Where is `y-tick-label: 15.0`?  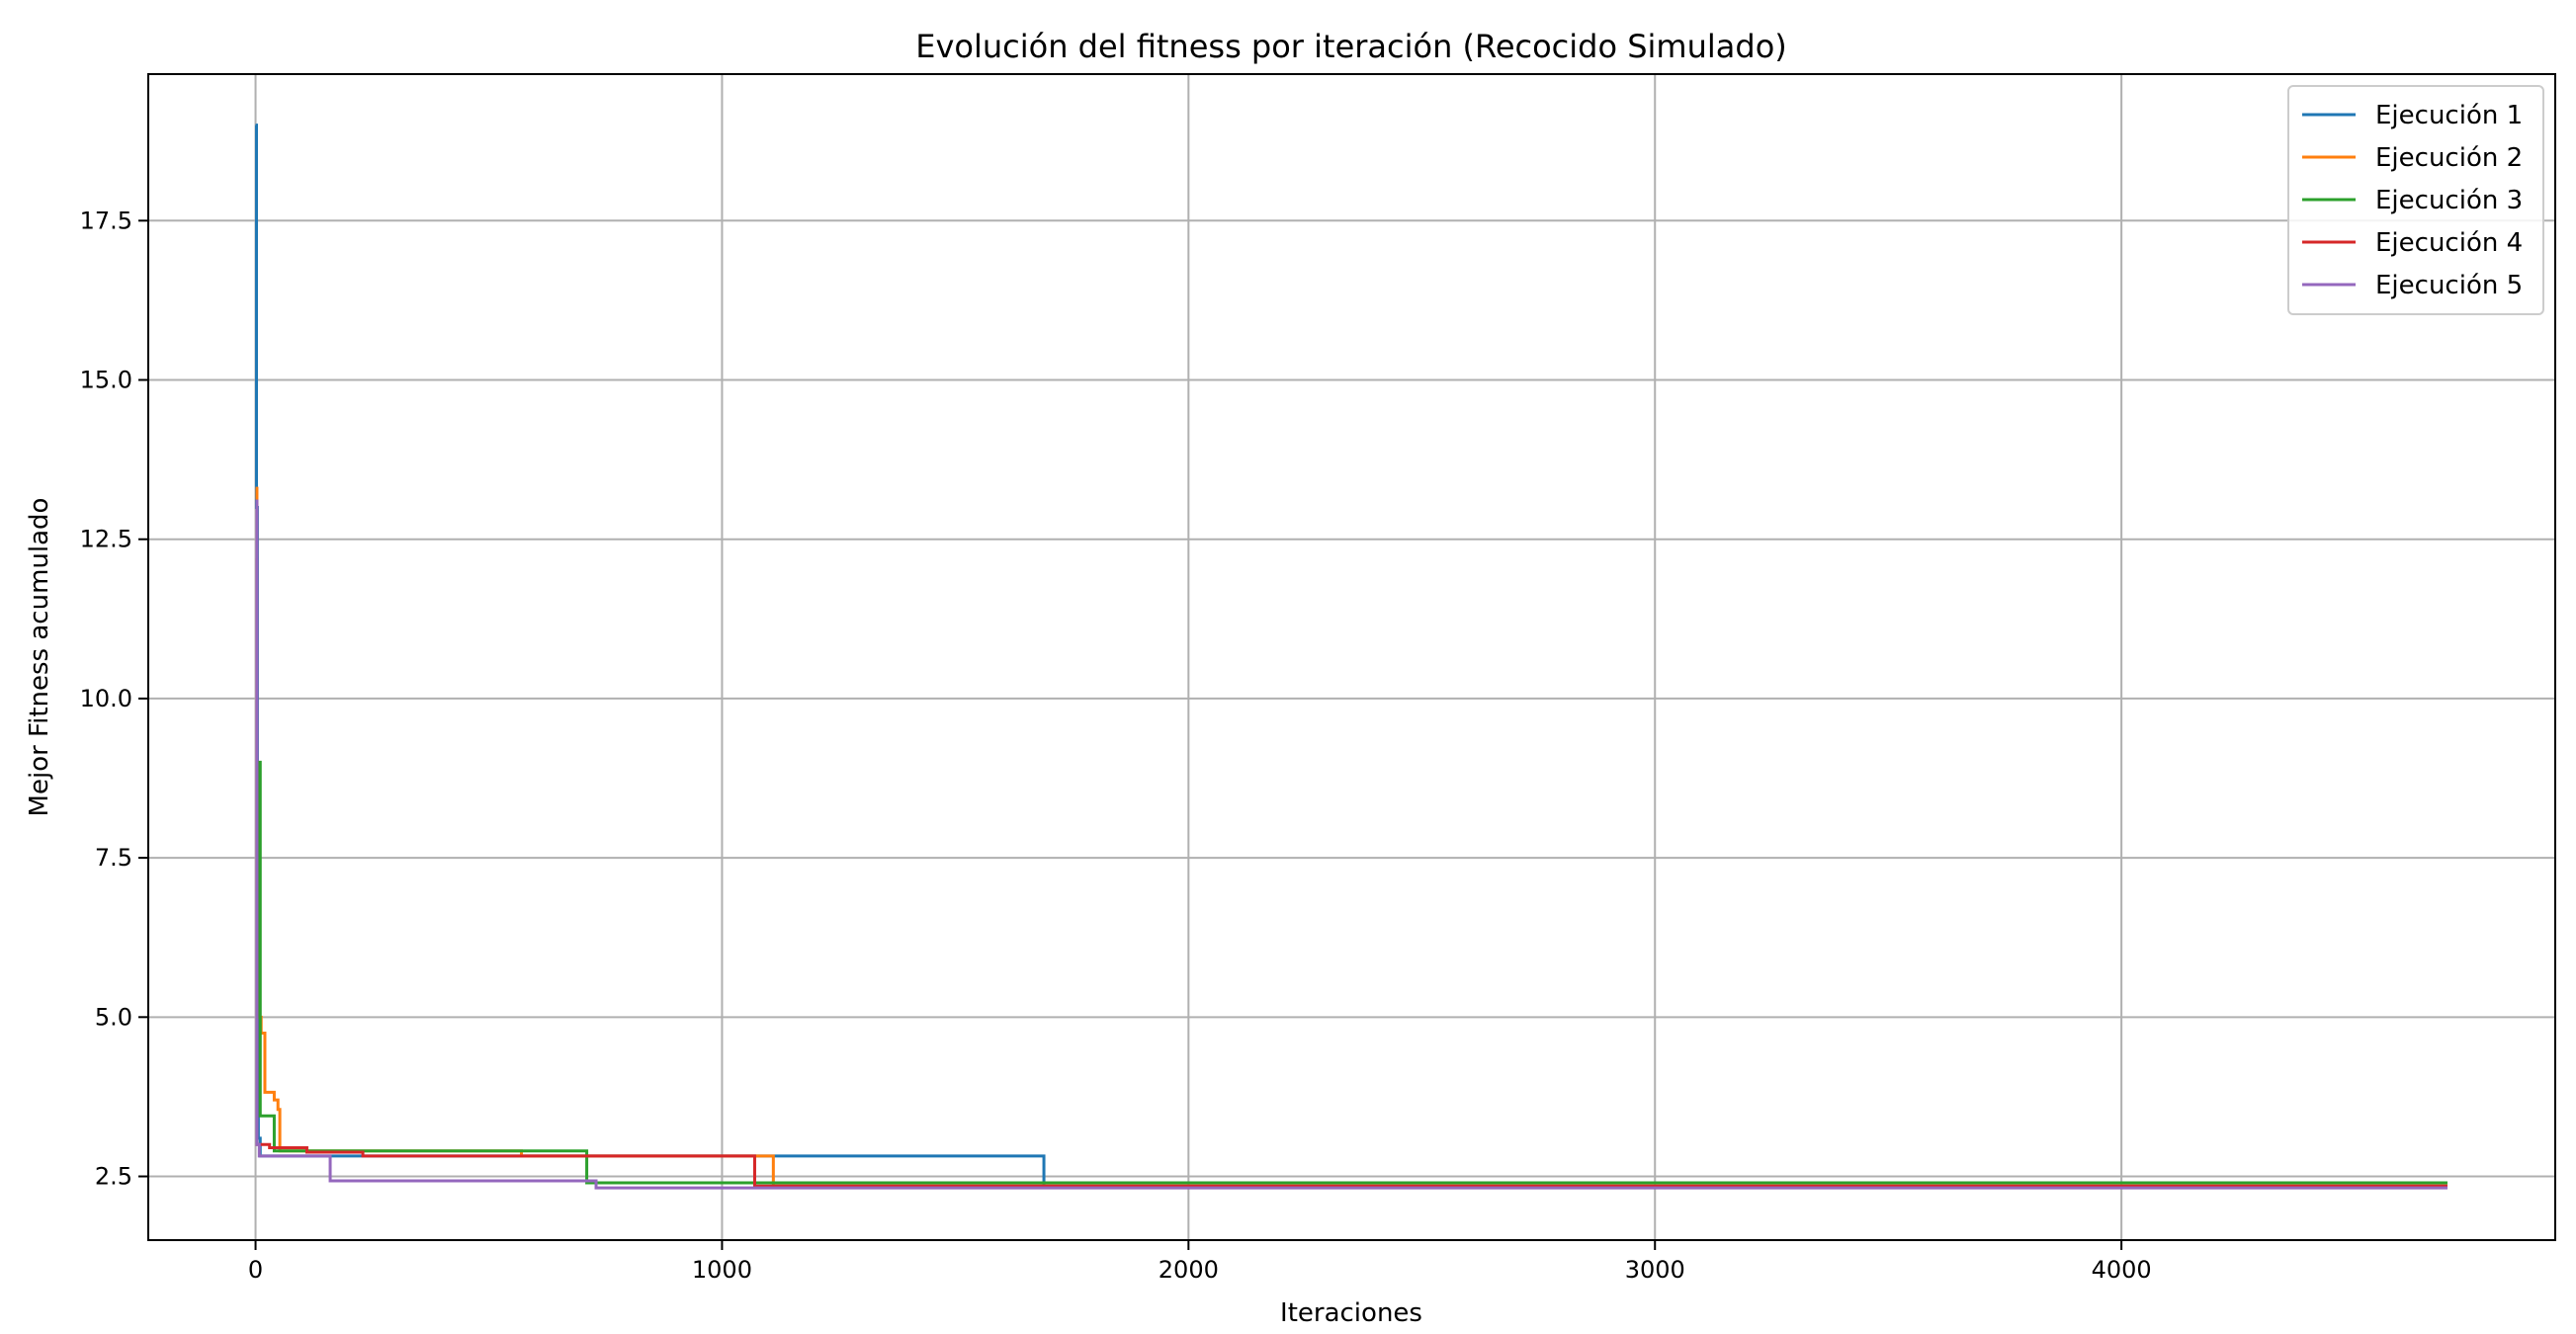
y-tick-label: 15.0 is located at coordinates (106, 380).